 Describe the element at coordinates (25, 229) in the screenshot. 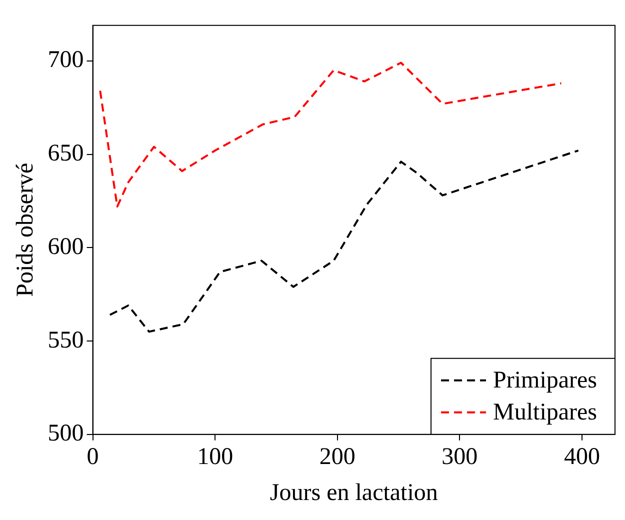

I see `y-axis-title: Poids observé` at that location.